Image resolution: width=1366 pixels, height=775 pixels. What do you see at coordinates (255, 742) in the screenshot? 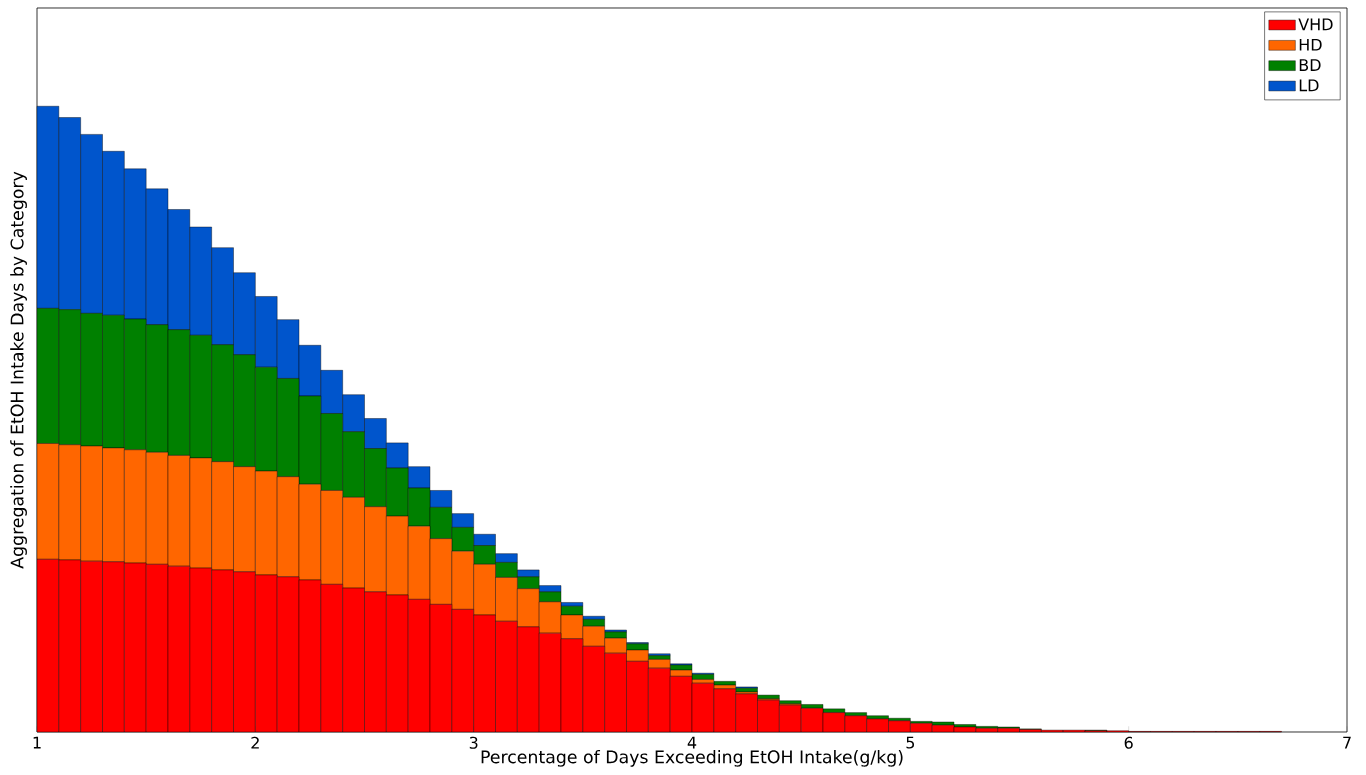
I see `x-tick-label: 2` at bounding box center [255, 742].